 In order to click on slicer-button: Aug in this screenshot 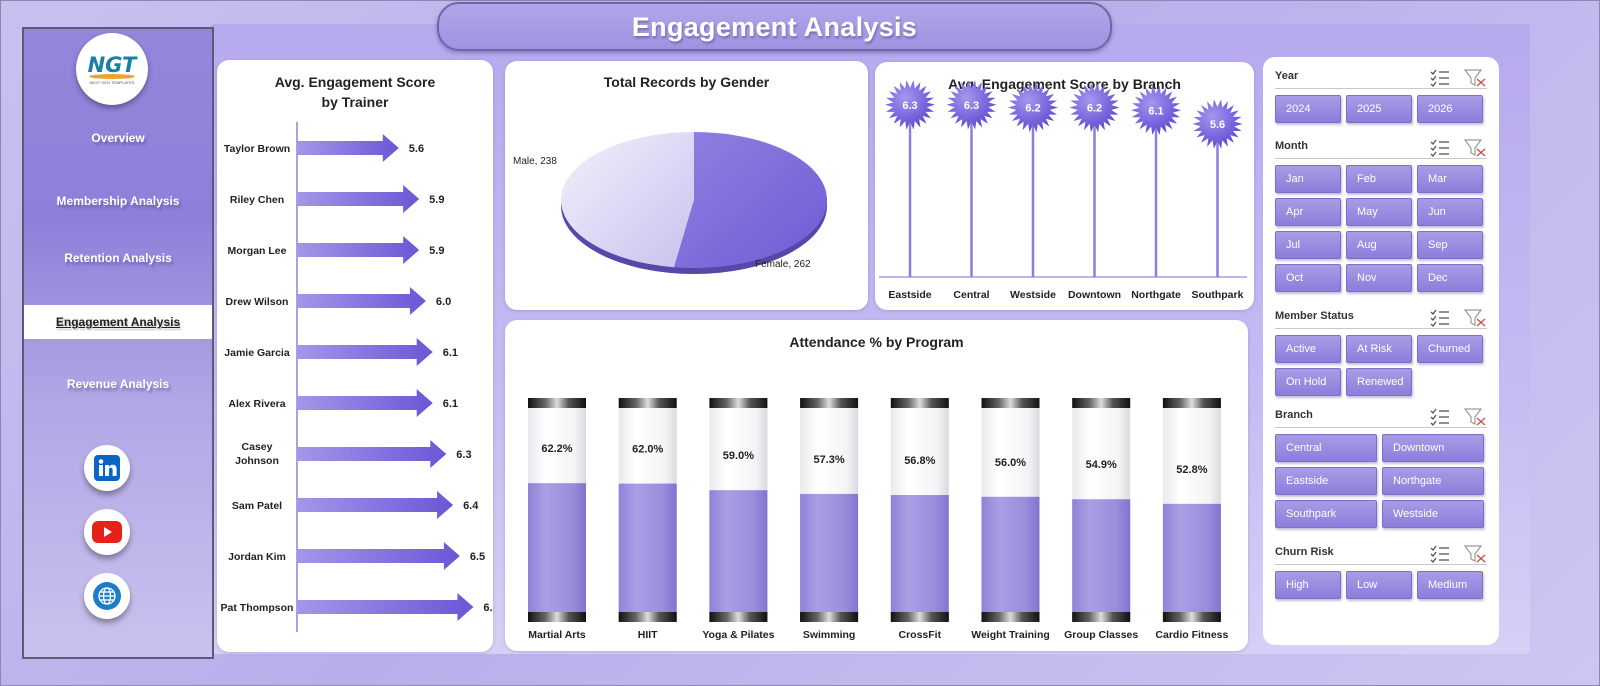, I will do `click(1379, 245)`.